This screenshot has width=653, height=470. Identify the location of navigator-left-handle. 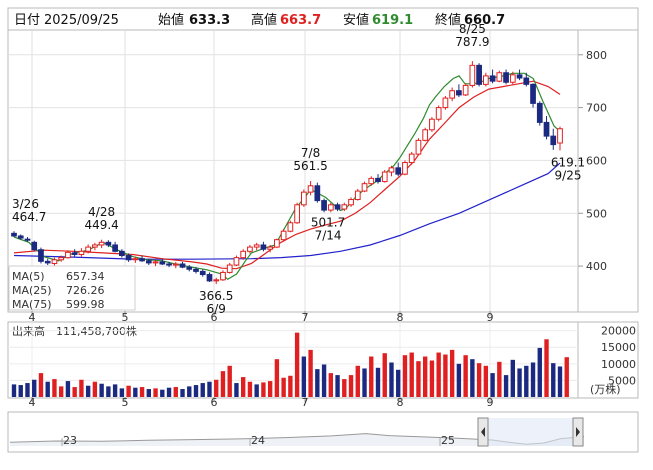
(483, 432).